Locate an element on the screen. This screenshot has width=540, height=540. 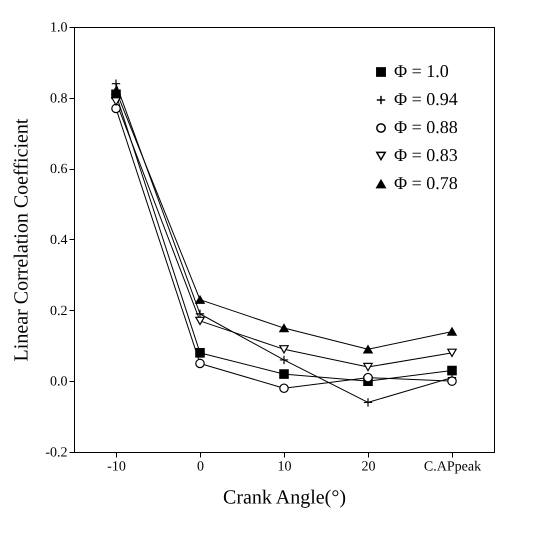
x-tick-label: C.APpeak is located at coordinates (453, 467).